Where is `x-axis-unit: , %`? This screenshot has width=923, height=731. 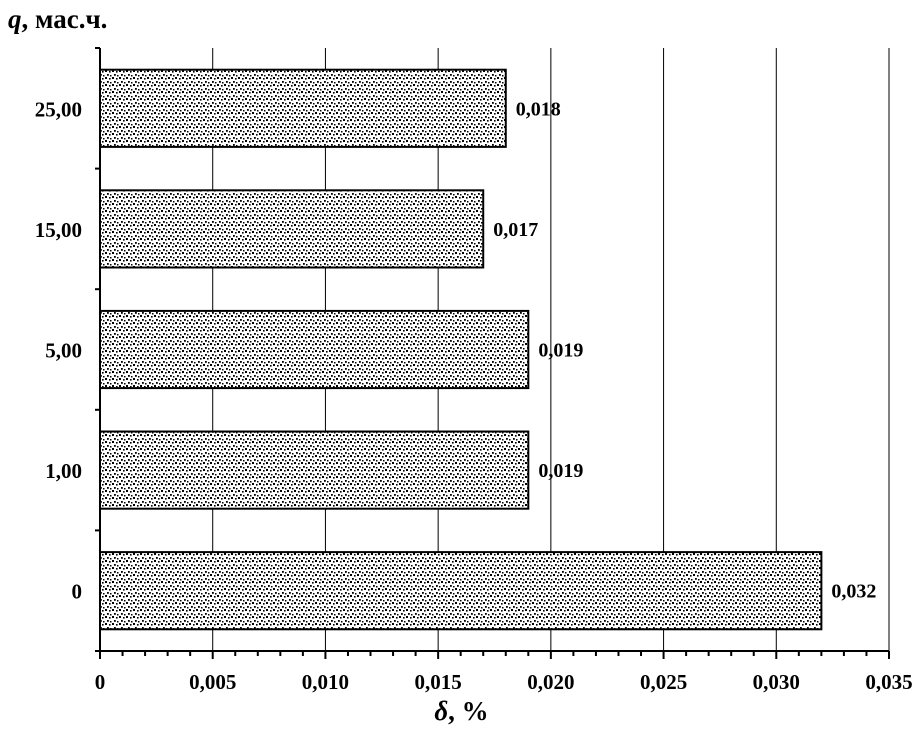 x-axis-unit: , % is located at coordinates (468, 711).